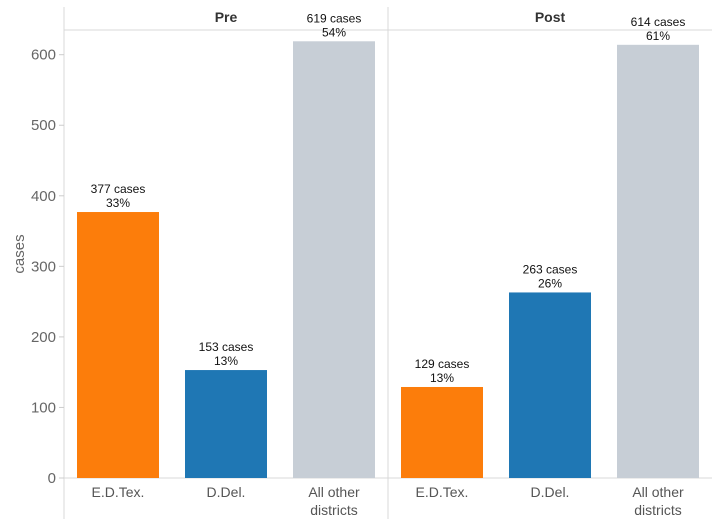  Describe the element at coordinates (43, 125) in the screenshot. I see `y-tick-label: 500` at that location.